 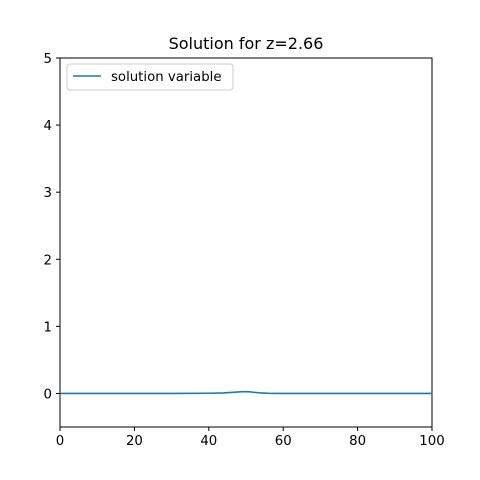 I want to click on legend: solution variable, so click(x=150, y=77).